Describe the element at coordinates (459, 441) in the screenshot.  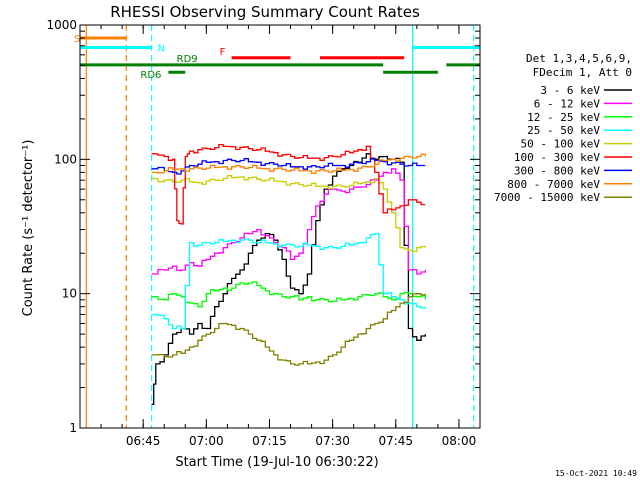
I see `x-tick-label: 08:00` at that location.